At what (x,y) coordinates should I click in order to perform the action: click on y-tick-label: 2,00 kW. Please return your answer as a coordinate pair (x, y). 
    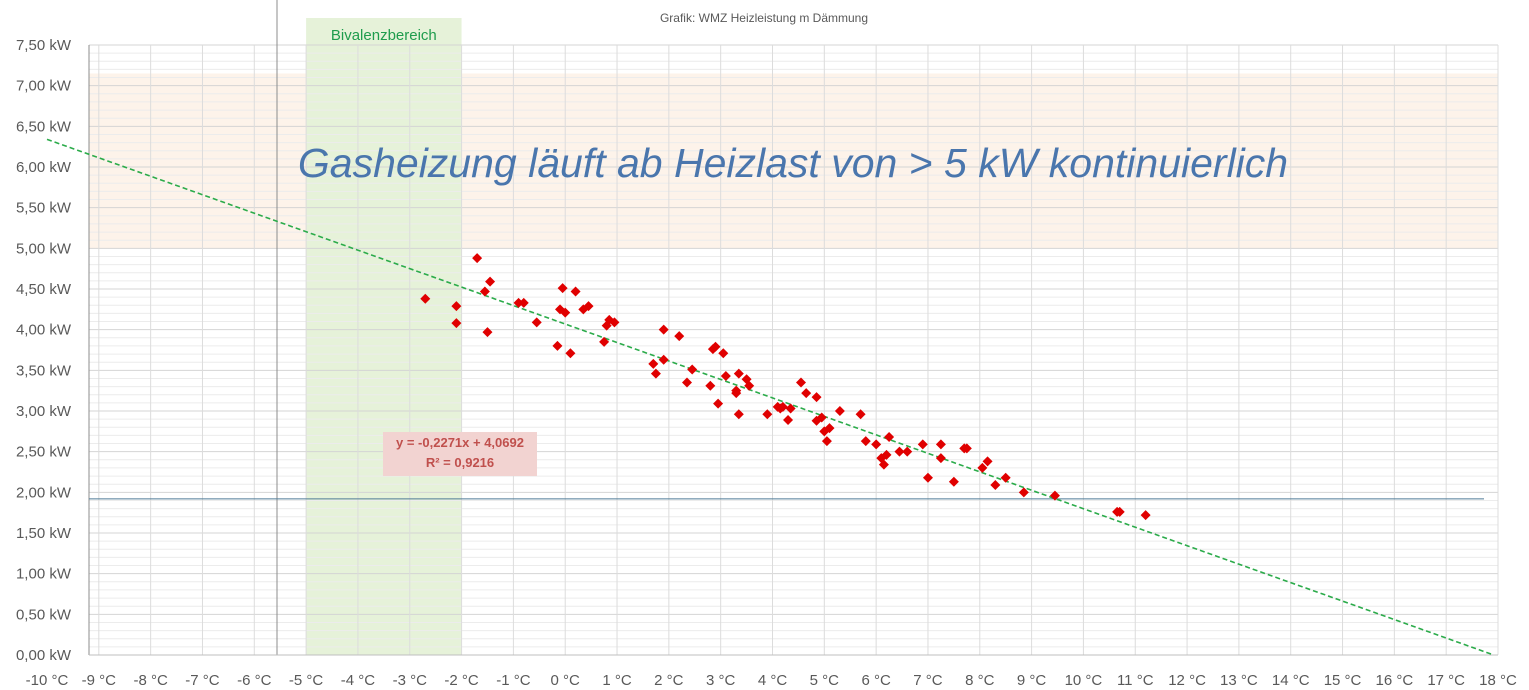
    Looking at the image, I should click on (44, 492).